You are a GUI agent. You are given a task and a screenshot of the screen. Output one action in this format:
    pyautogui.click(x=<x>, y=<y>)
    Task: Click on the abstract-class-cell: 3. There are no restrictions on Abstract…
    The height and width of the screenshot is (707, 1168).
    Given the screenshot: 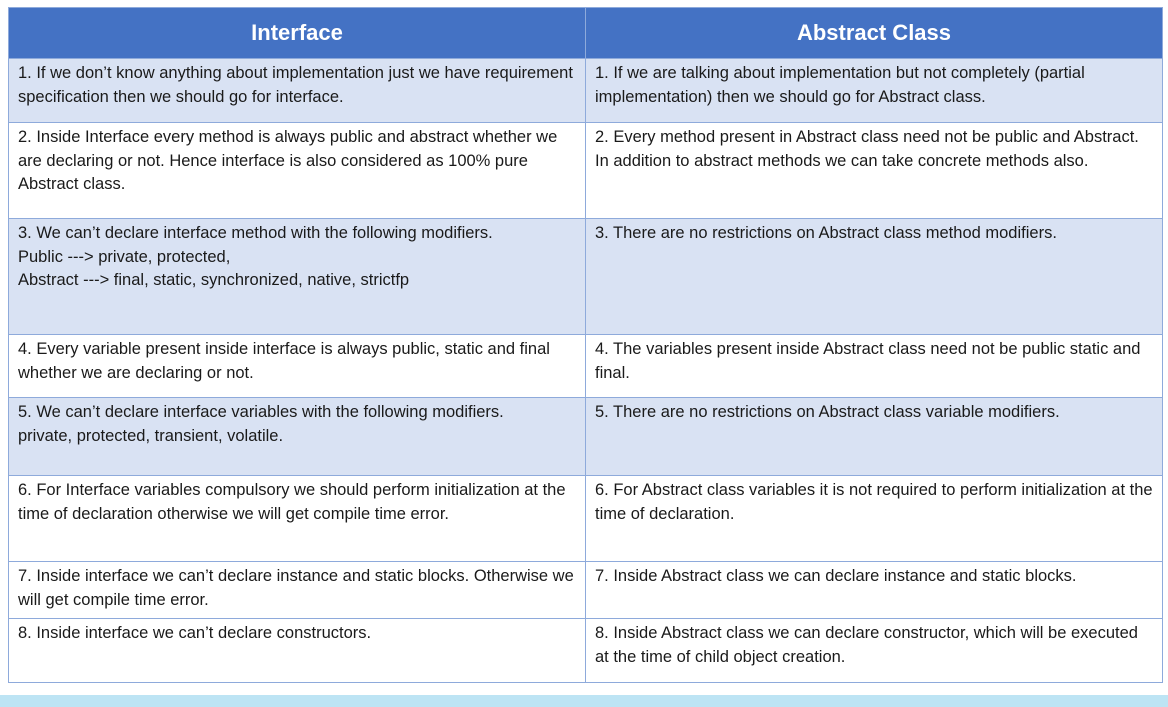 What is the action you would take?
    pyautogui.click(x=874, y=276)
    